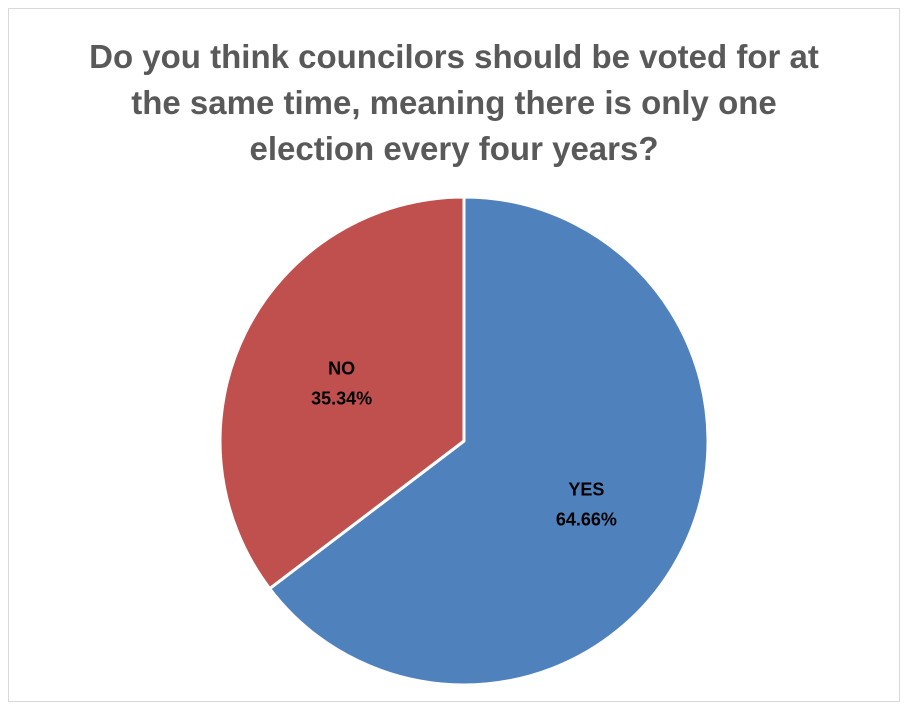  What do you see at coordinates (454, 148) in the screenshot?
I see `chart-title-line-3: election every four years?` at bounding box center [454, 148].